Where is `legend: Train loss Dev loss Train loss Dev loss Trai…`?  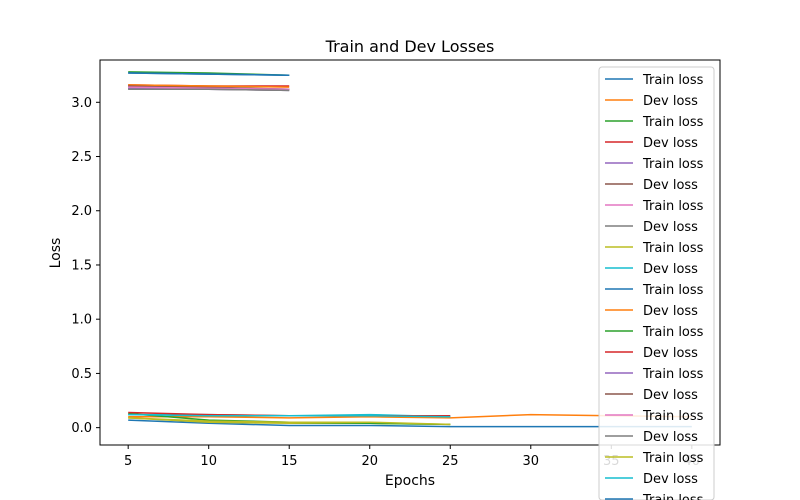
legend: Train loss Dev loss Train loss Dev loss Trai… is located at coordinates (656, 283).